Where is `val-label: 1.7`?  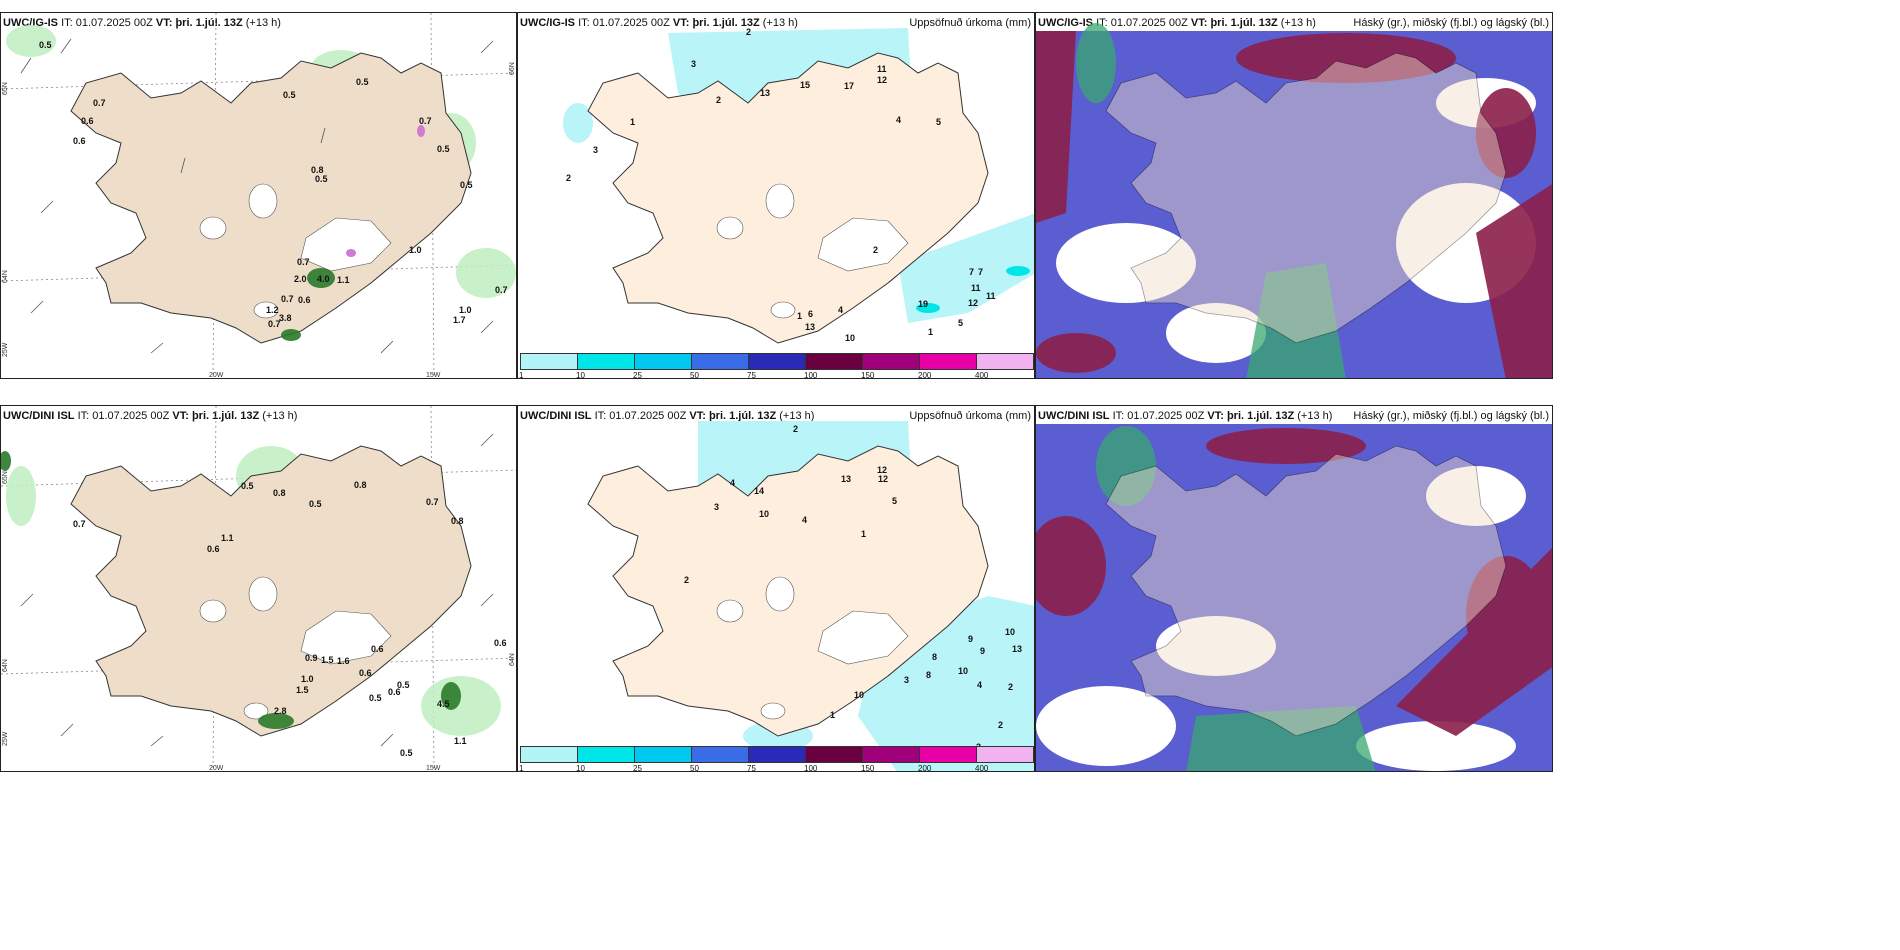 val-label: 1.7 is located at coordinates (459, 320).